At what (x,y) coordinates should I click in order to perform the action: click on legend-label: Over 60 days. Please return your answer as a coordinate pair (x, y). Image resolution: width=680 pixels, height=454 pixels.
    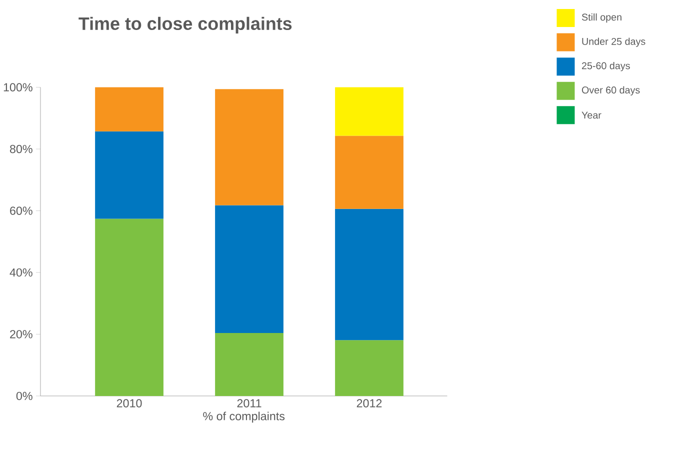
    Looking at the image, I should click on (611, 91).